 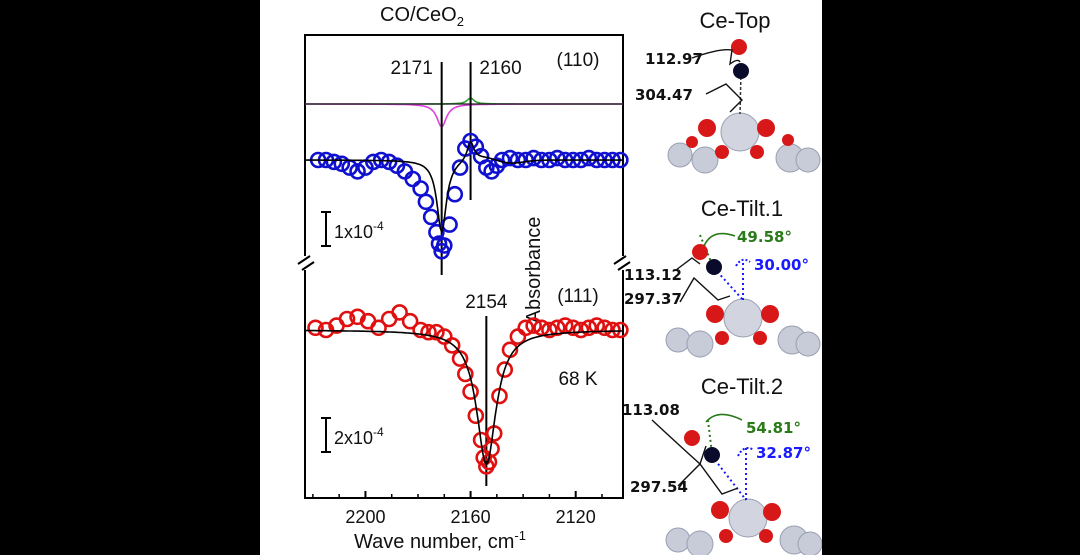 What do you see at coordinates (653, 275) in the screenshot?
I see `bond-angle-label: 113.12` at bounding box center [653, 275].